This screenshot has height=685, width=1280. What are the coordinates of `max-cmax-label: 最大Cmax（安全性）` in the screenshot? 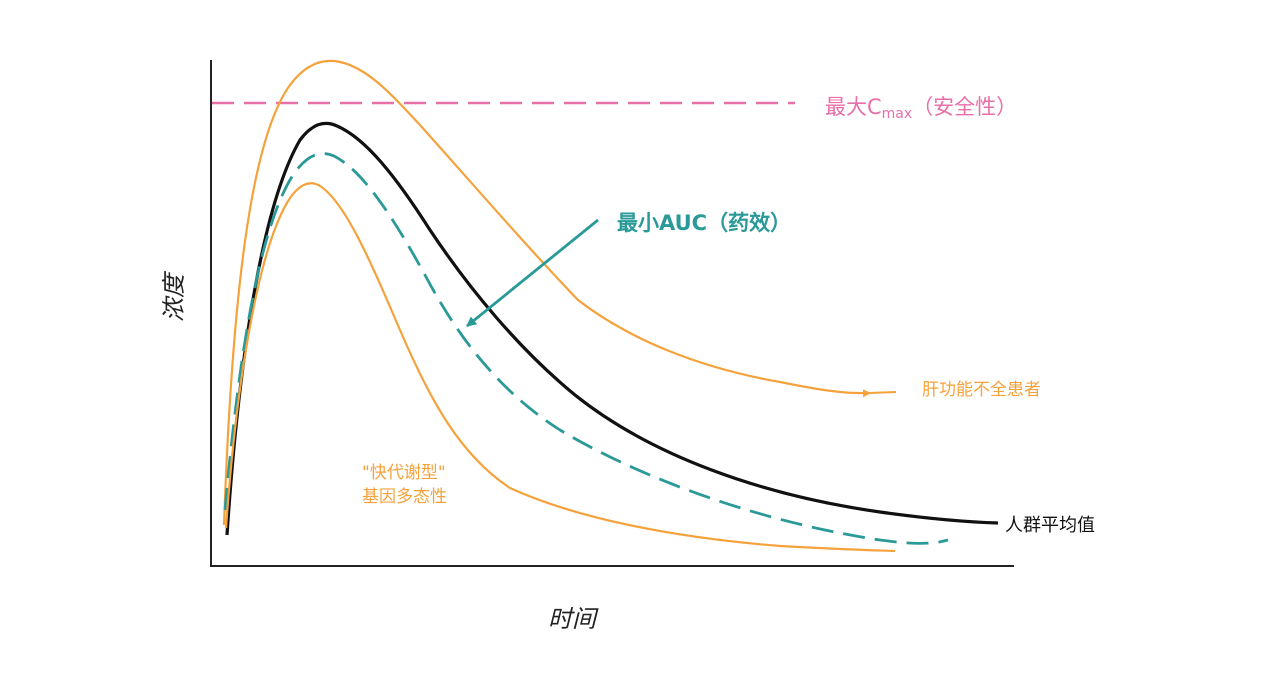 It's located at (921, 108).